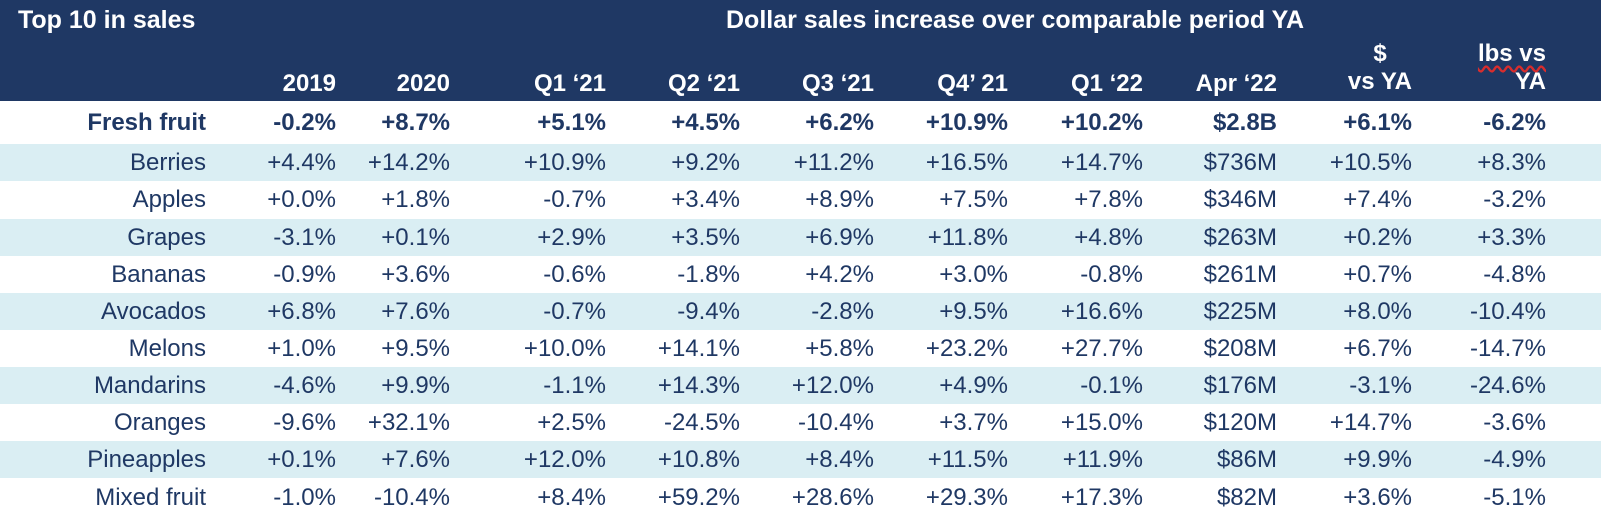 This screenshot has width=1601, height=526. I want to click on table-cell: -0.6%, so click(574, 274).